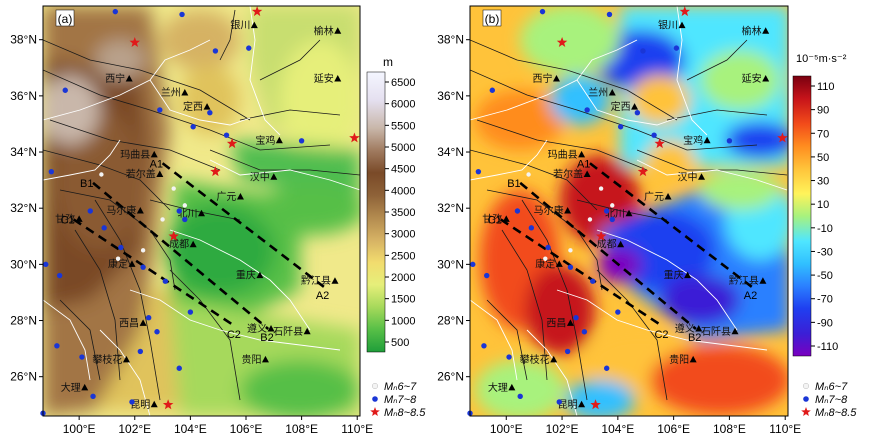  I want to click on city-label: 昆明, so click(568, 405).